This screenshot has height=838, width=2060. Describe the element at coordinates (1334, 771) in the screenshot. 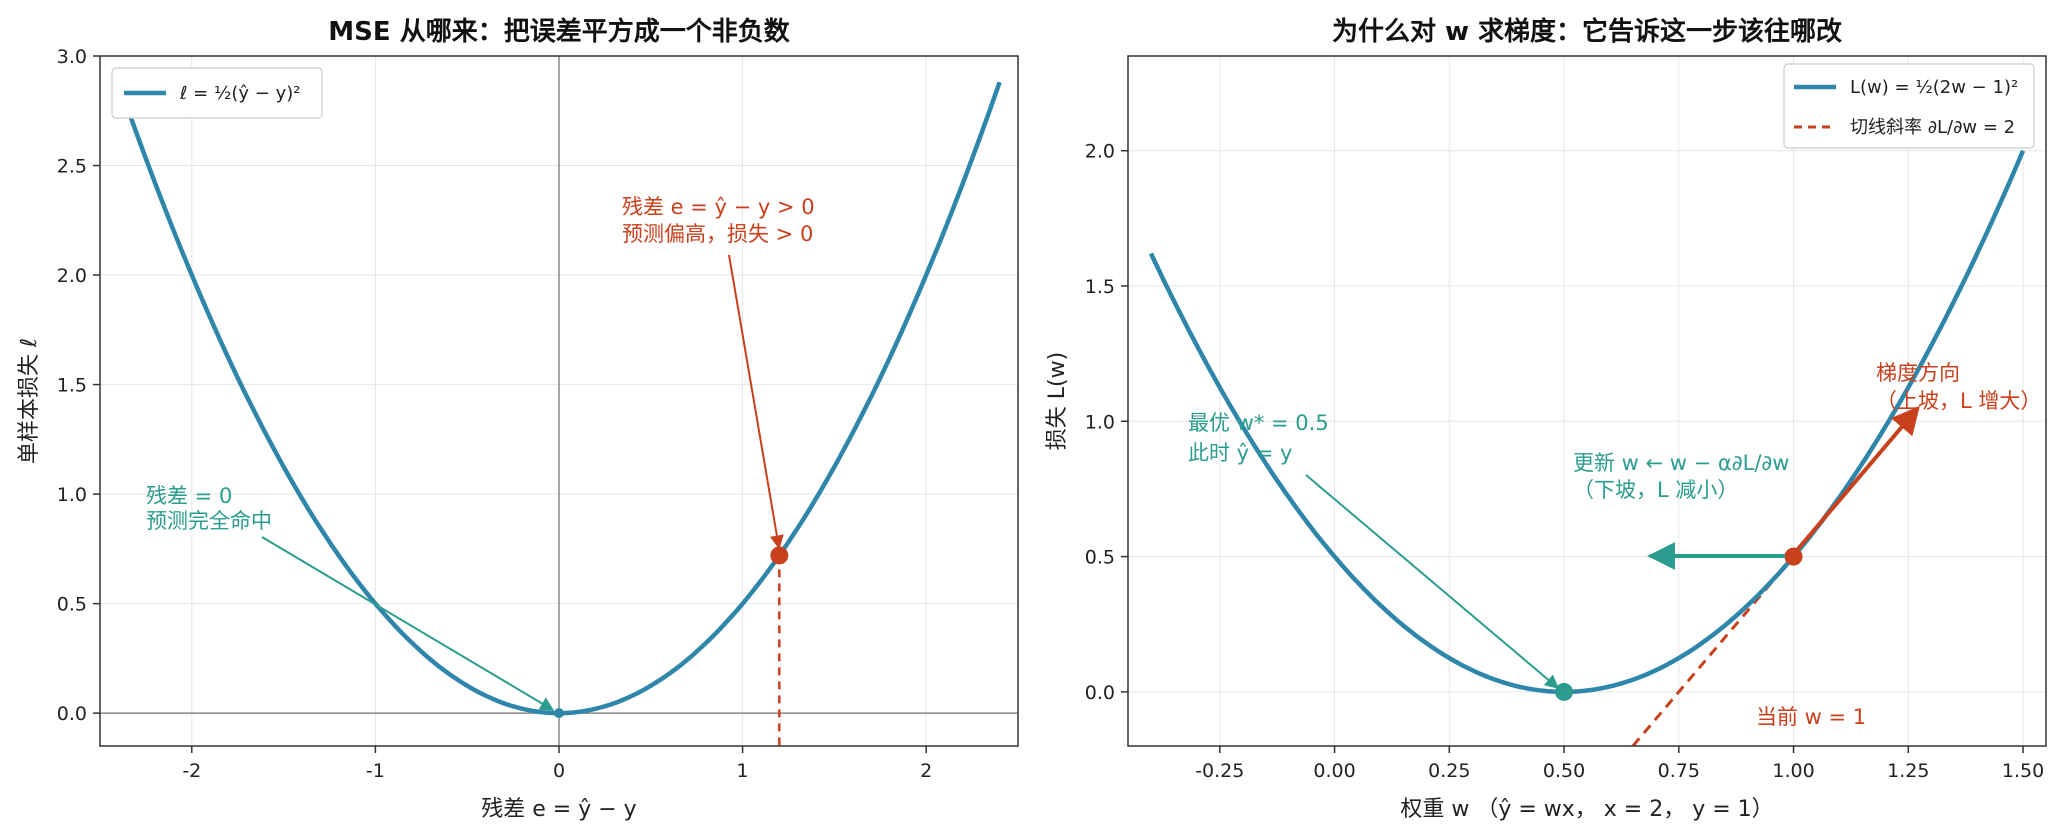

I see `right-xtick-label: 0.00` at that location.